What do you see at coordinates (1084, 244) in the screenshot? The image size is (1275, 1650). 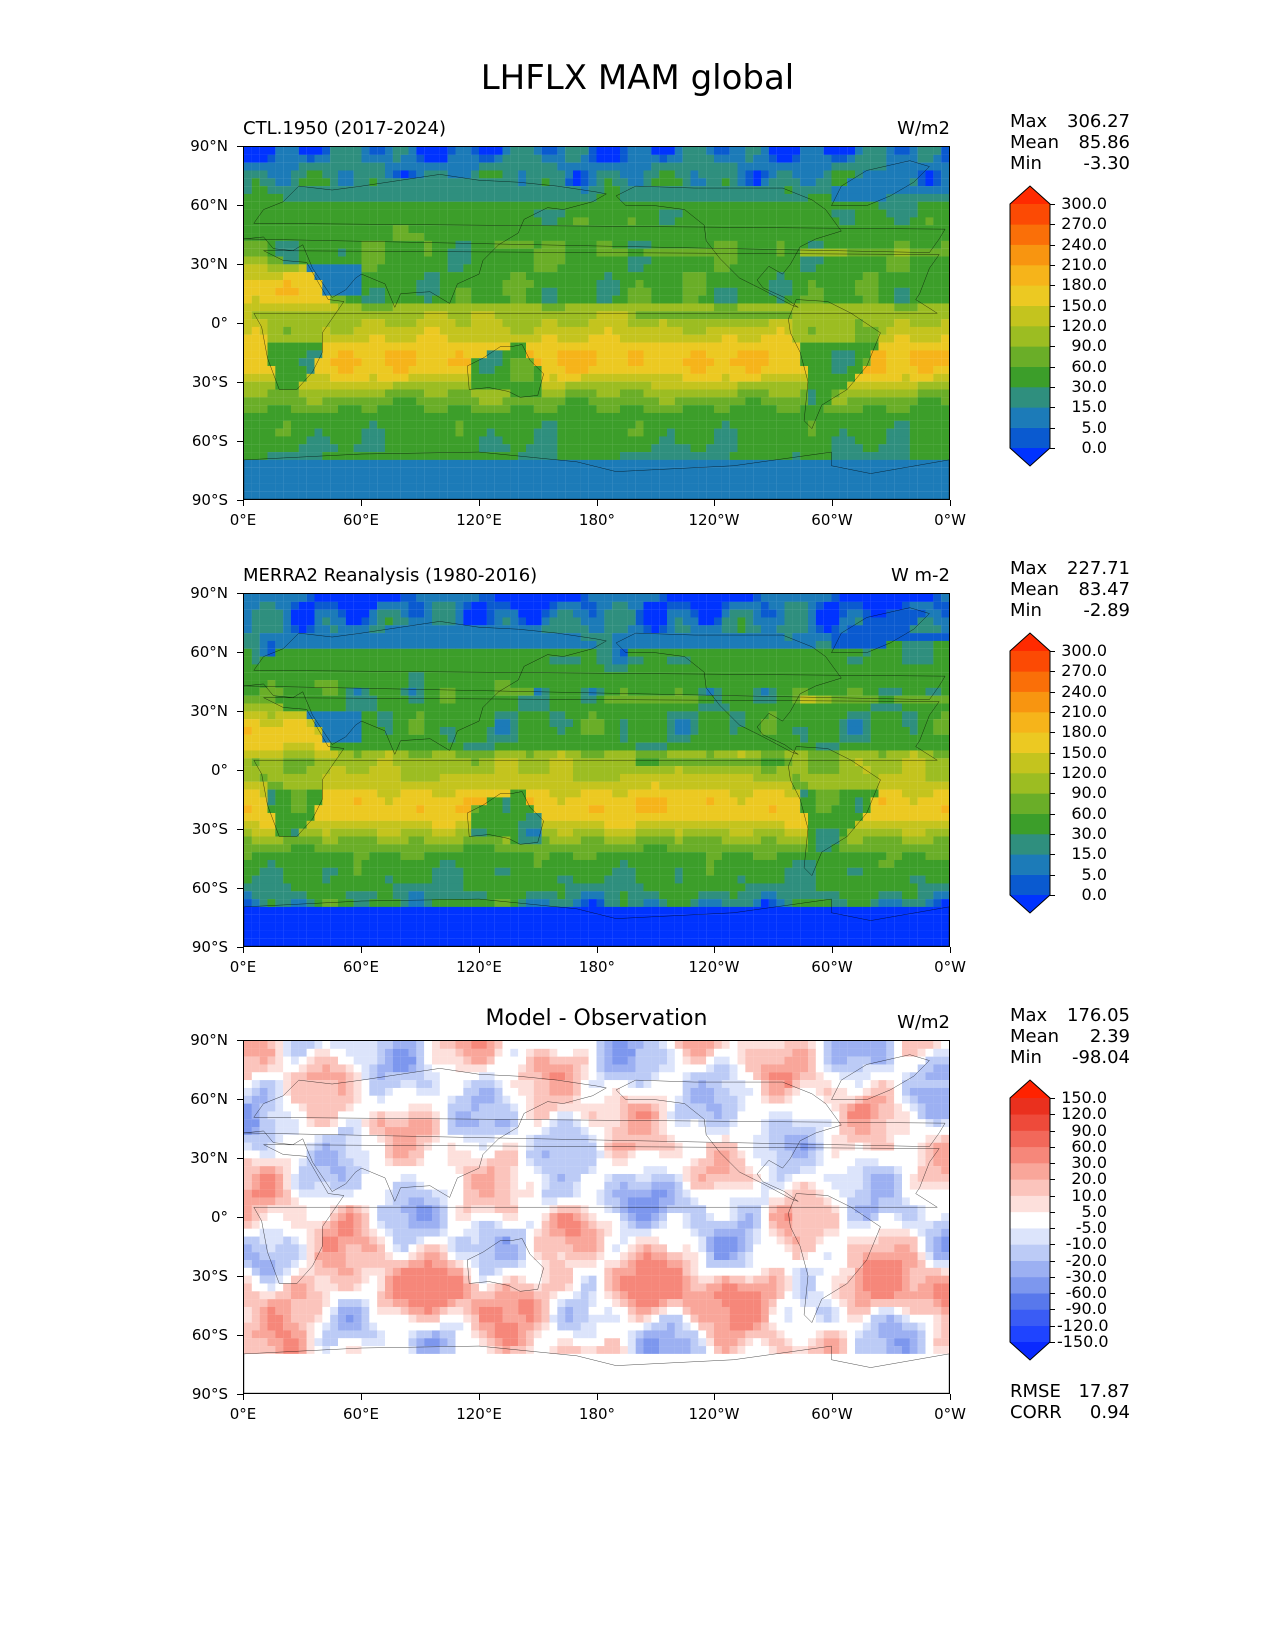 I see `colorbar-tick-label: 240.0` at bounding box center [1084, 244].